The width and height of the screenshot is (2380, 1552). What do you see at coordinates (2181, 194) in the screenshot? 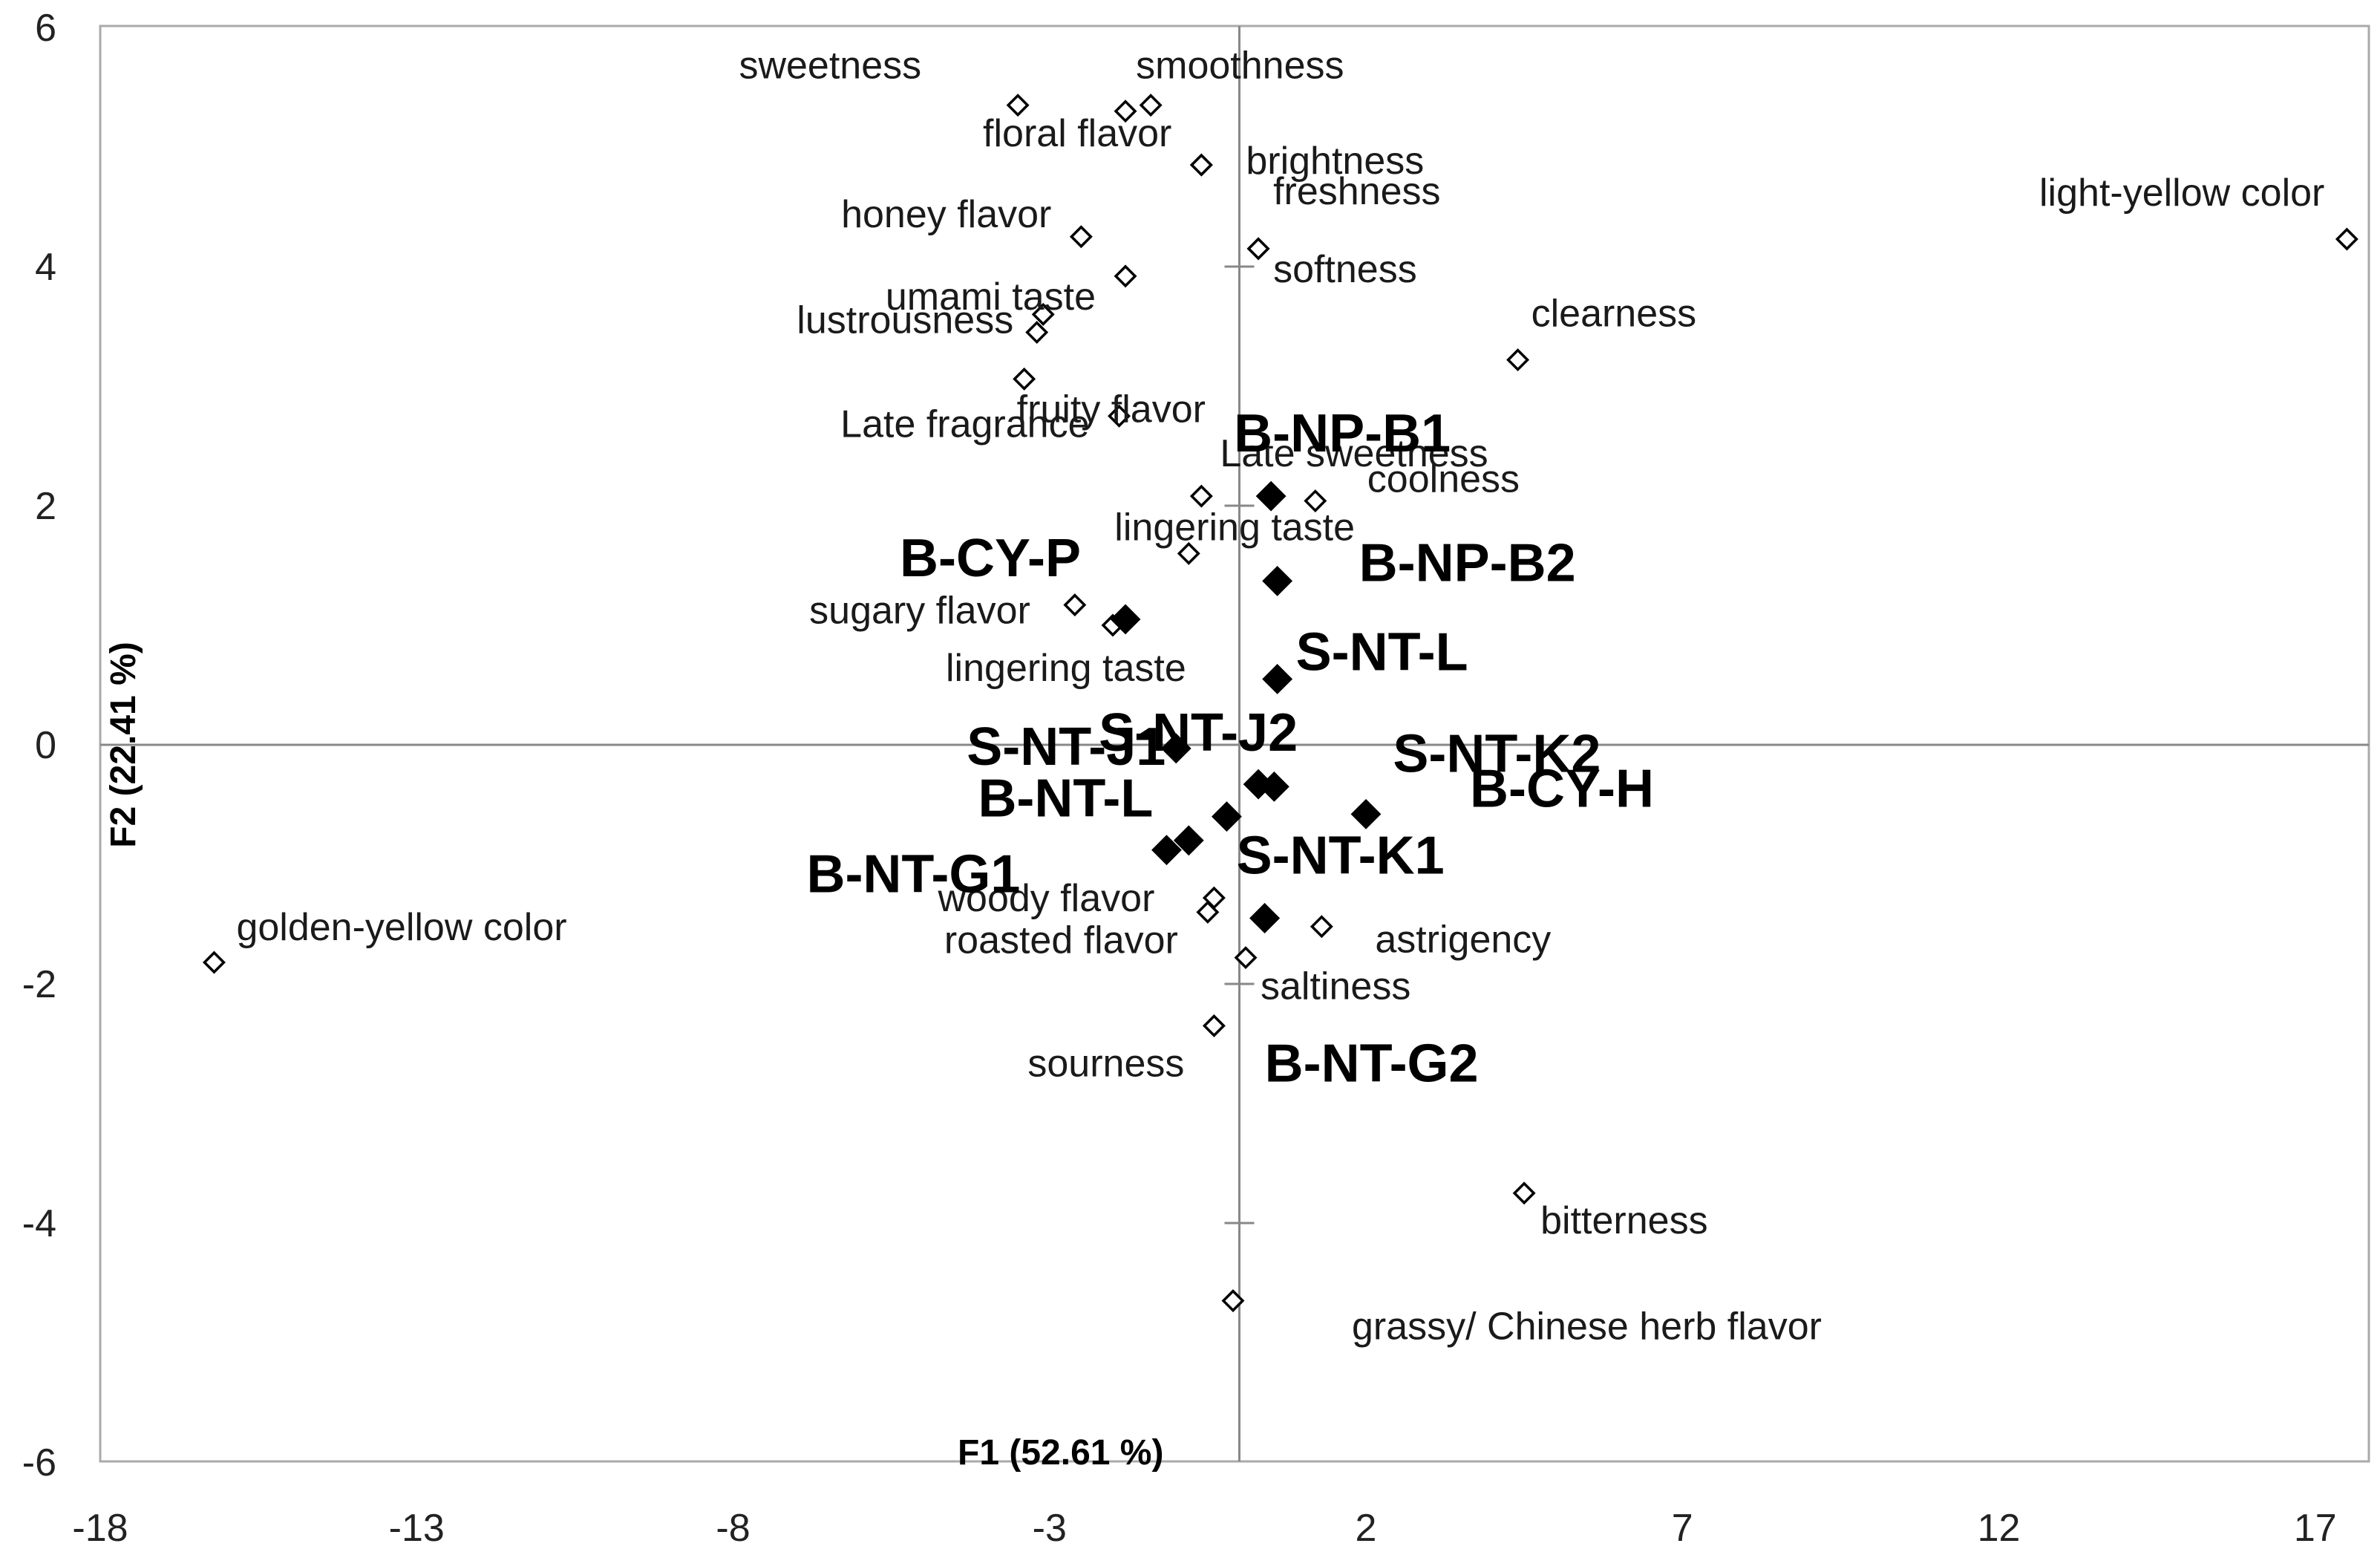
I see `attribute-label: light-yellow color` at bounding box center [2181, 194].